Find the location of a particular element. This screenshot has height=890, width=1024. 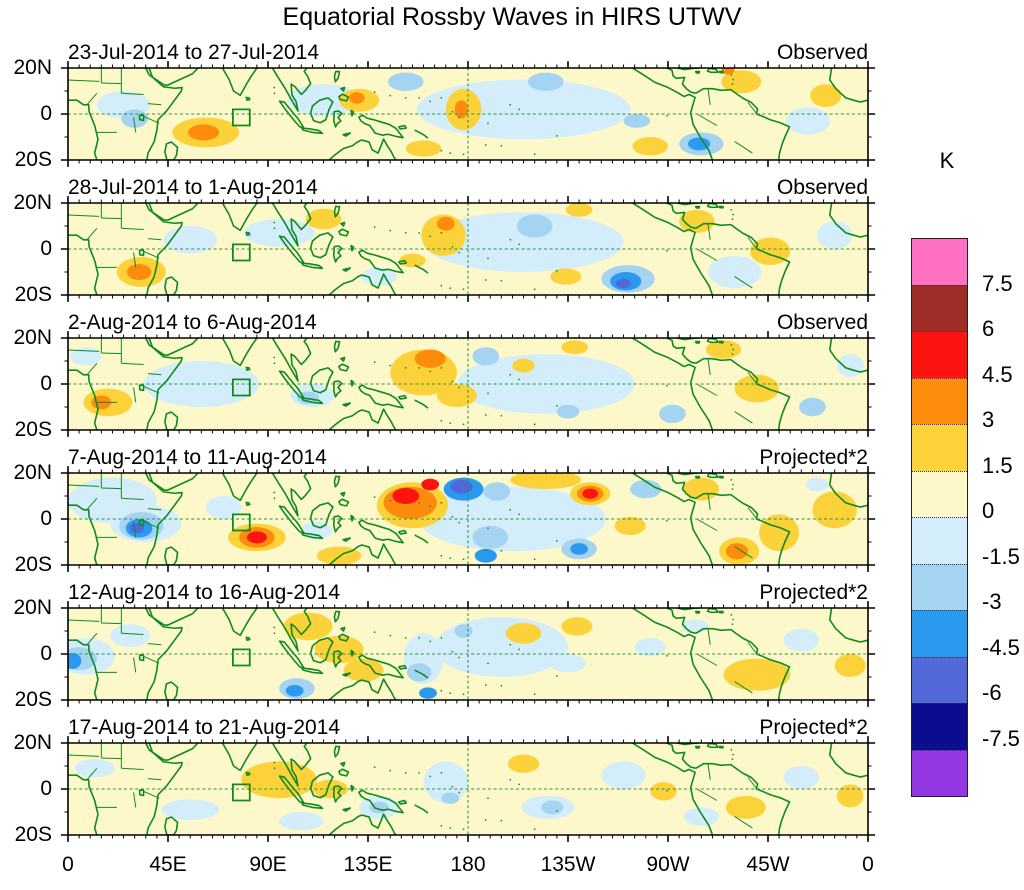

colorbar-unit-label: K is located at coordinates (947, 160).